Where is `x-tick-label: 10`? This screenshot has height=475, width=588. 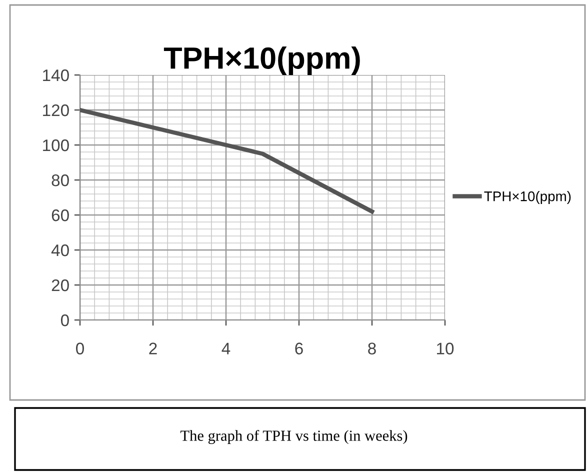
x-tick-label: 10 is located at coordinates (445, 348).